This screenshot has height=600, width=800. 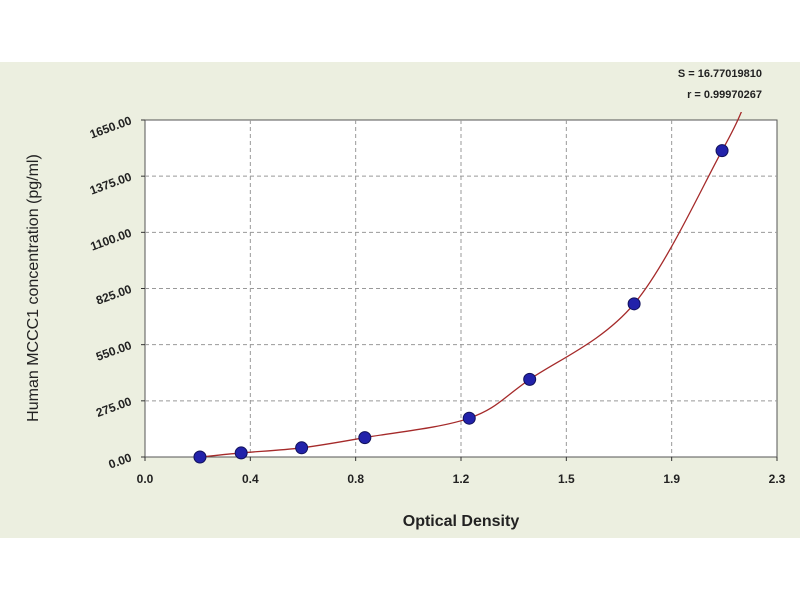 I want to click on x-tick-label: 1.9, so click(x=671, y=479).